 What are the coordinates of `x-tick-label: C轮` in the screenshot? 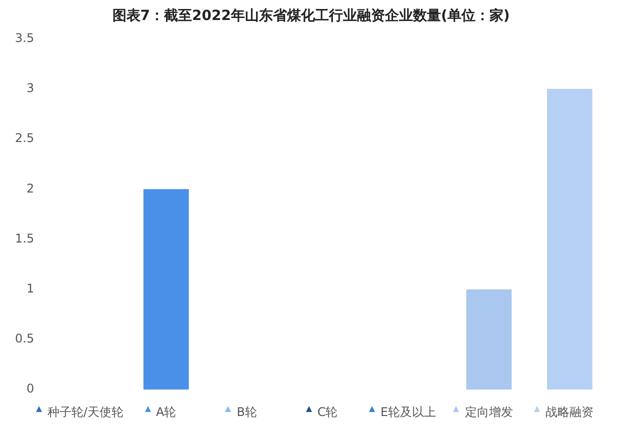 It's located at (327, 411).